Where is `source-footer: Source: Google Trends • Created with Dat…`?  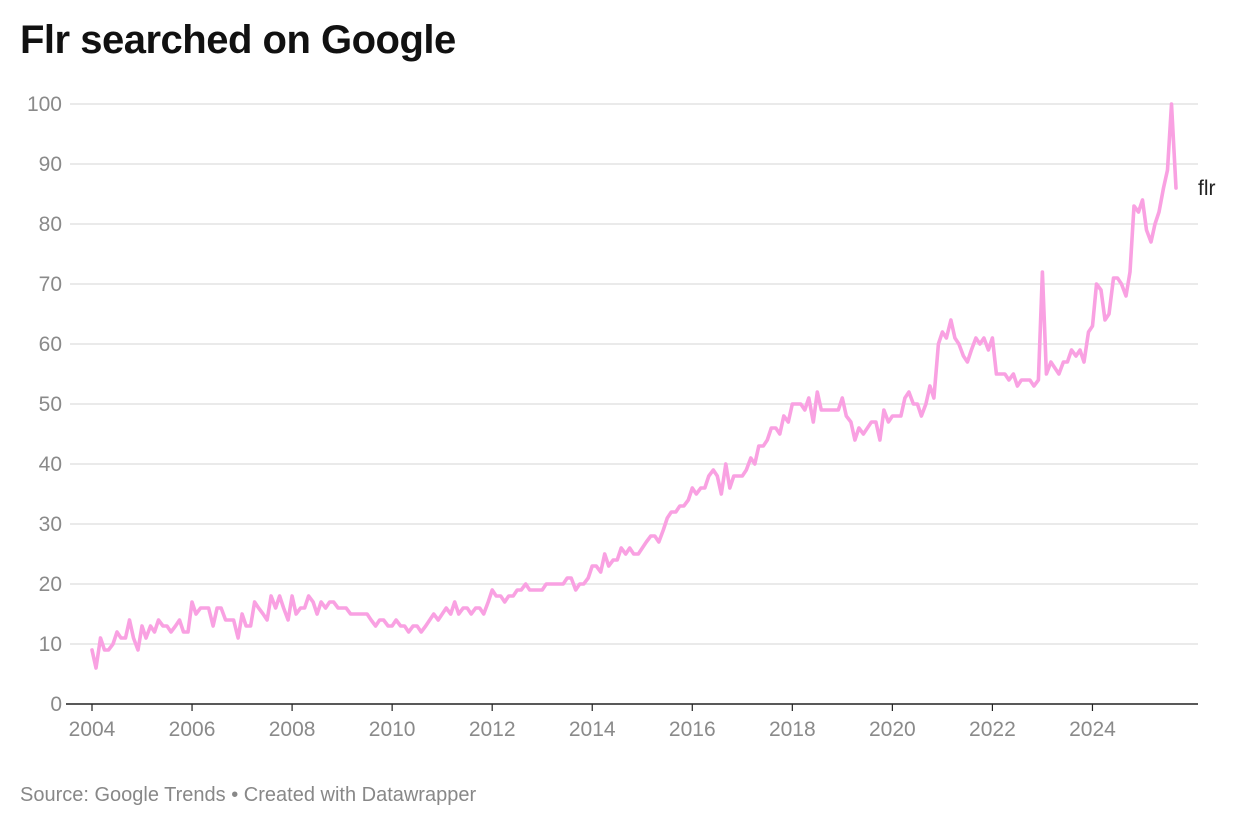
source-footer: Source: Google Trends • Created with Dat… is located at coordinates (248, 795).